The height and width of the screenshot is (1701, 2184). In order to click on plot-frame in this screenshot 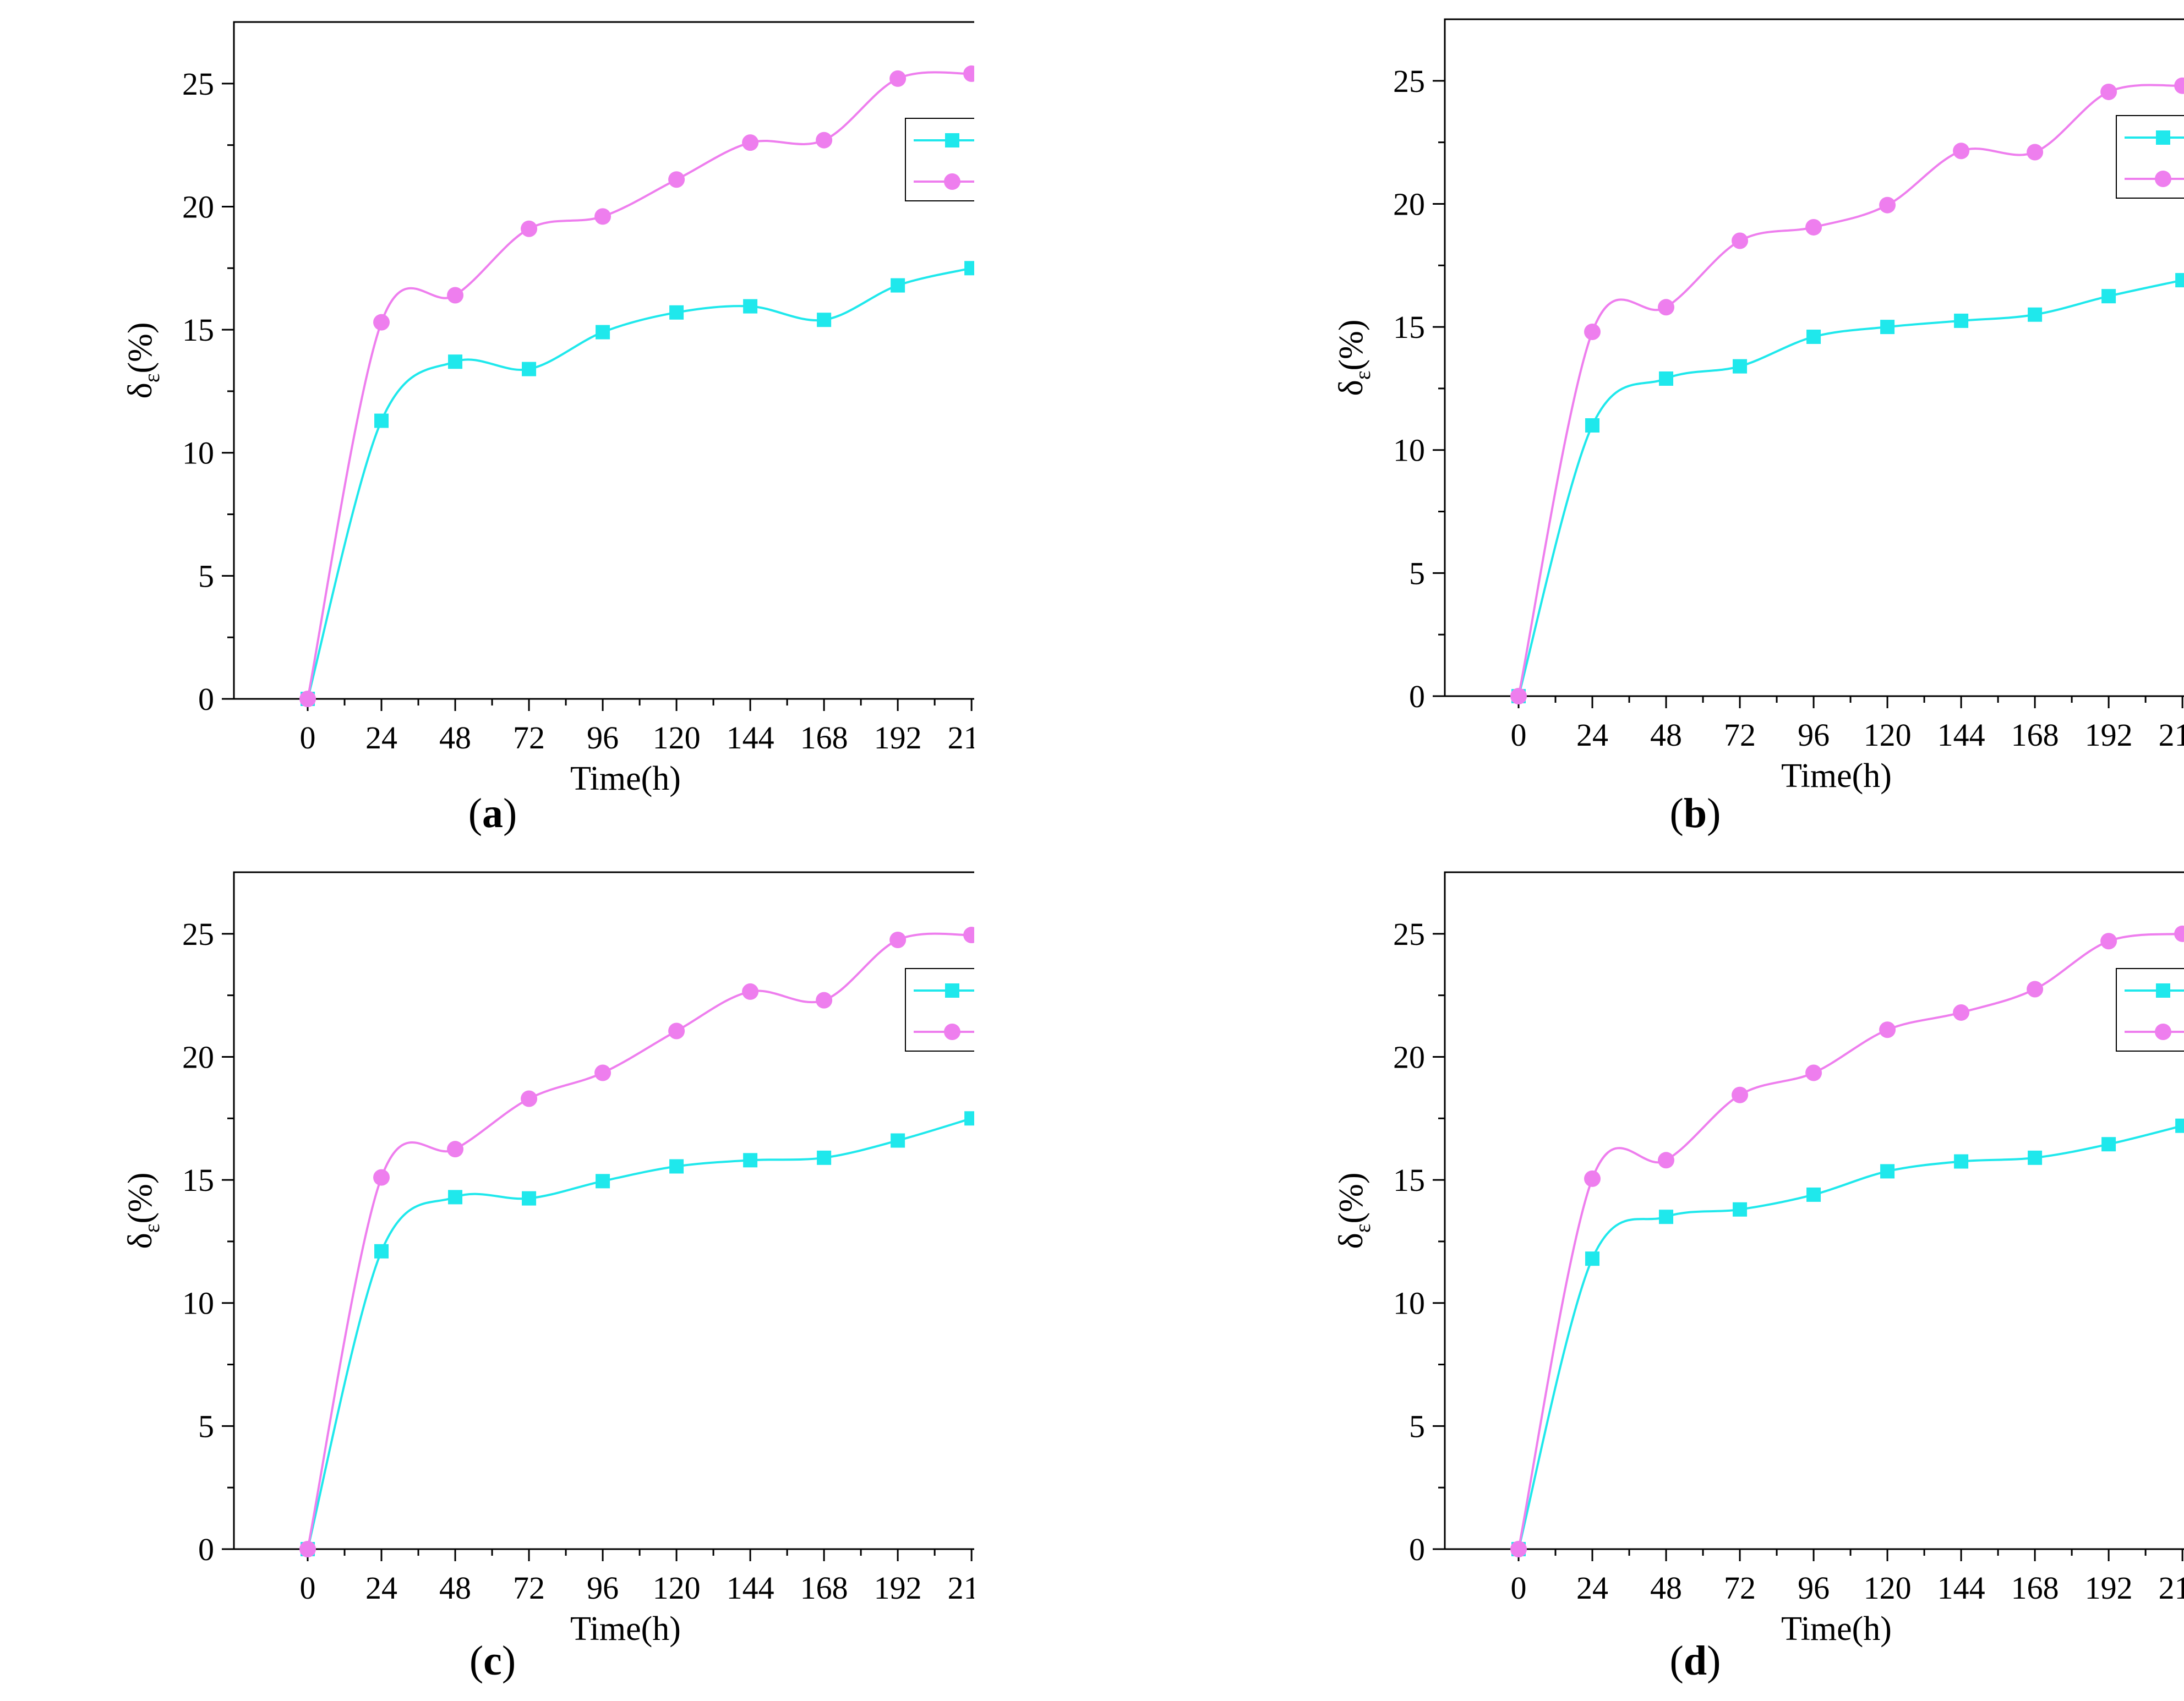, I will do `click(1814, 1210)`.